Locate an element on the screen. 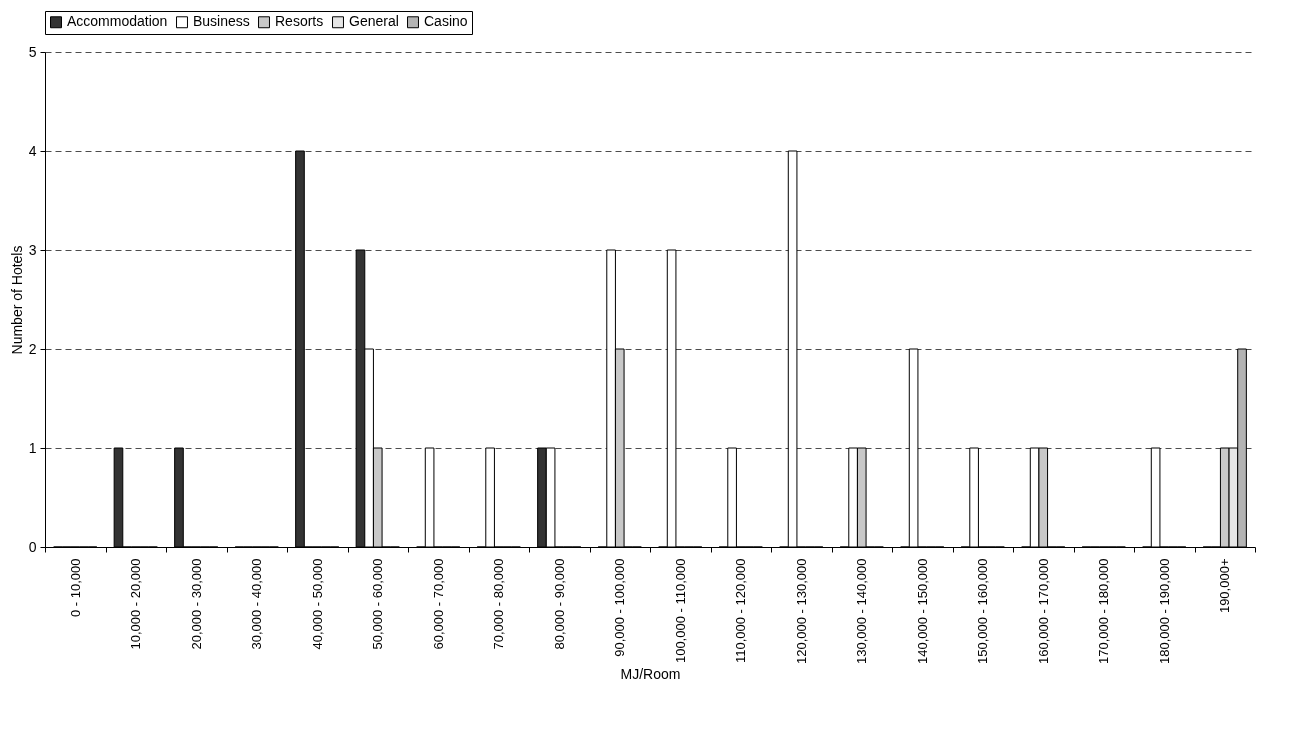 This screenshot has height=740, width=1294. legend-label: Business is located at coordinates (221, 21).